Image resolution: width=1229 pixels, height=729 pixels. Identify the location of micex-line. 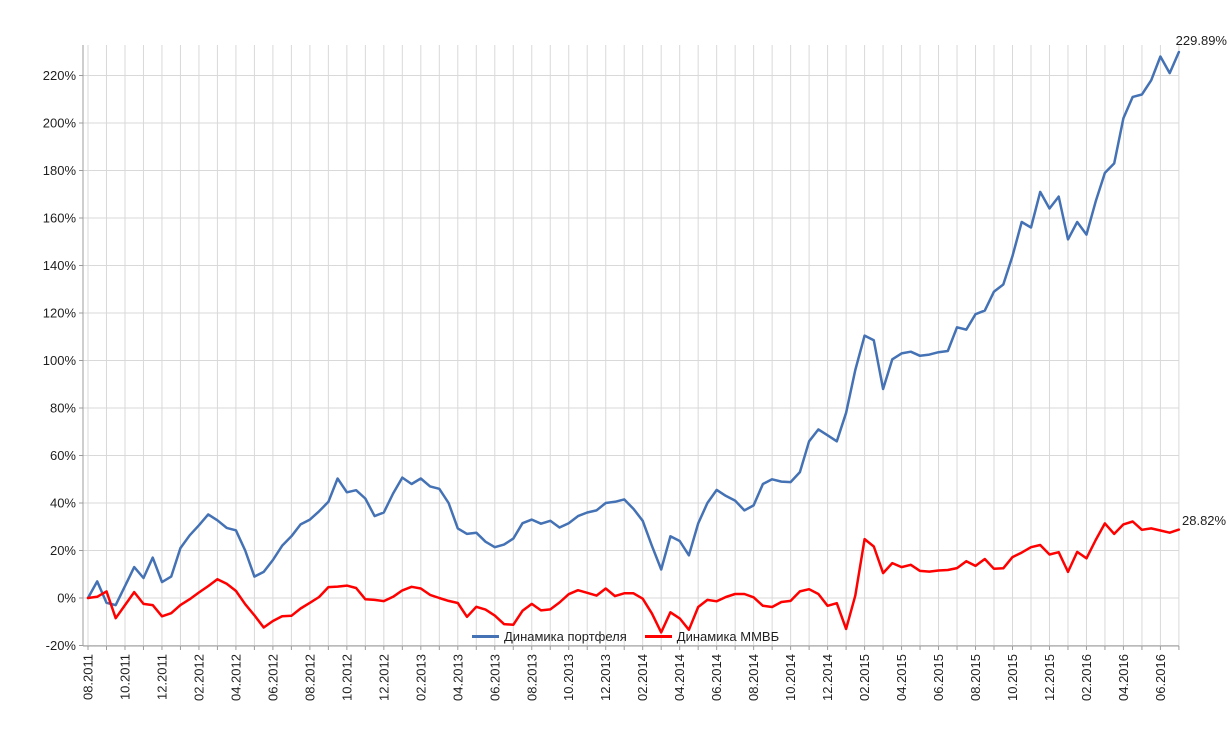
(633, 577).